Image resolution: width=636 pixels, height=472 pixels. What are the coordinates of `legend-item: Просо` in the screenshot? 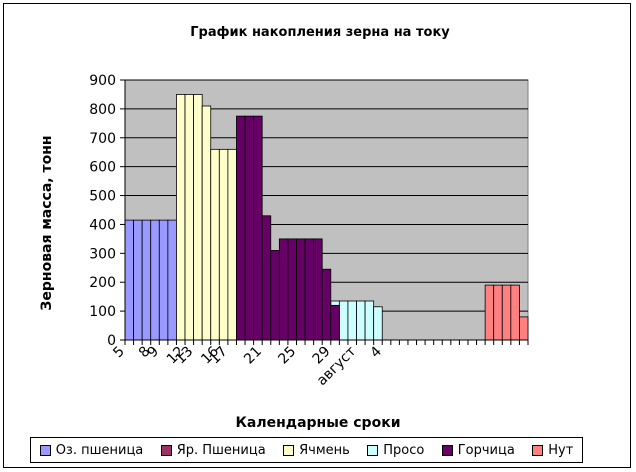 It's located at (395, 450).